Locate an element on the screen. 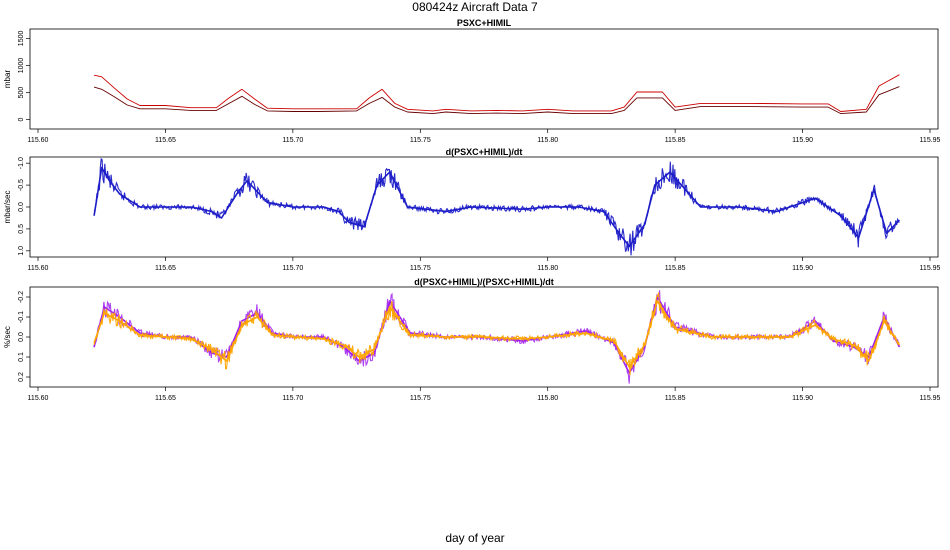 The height and width of the screenshot is (550, 950). panel-2-y-tick-label: 0.0 is located at coordinates (21, 207).